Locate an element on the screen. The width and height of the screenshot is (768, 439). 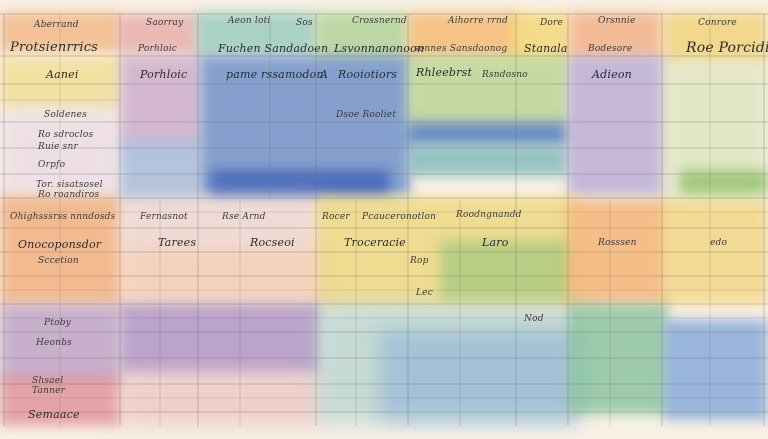
cell-text: Dsoe Rooliet is located at coordinates (366, 115).